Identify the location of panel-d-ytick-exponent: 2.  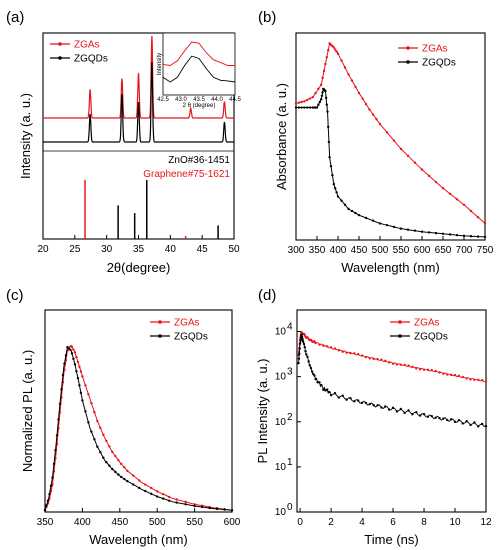
(290, 417).